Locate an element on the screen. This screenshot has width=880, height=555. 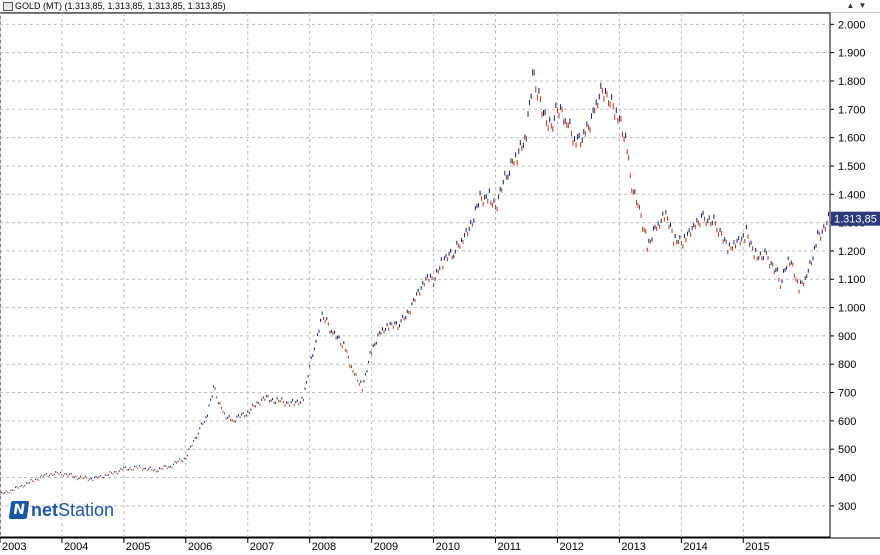
y-tick-label: 1.100 is located at coordinates (852, 280).